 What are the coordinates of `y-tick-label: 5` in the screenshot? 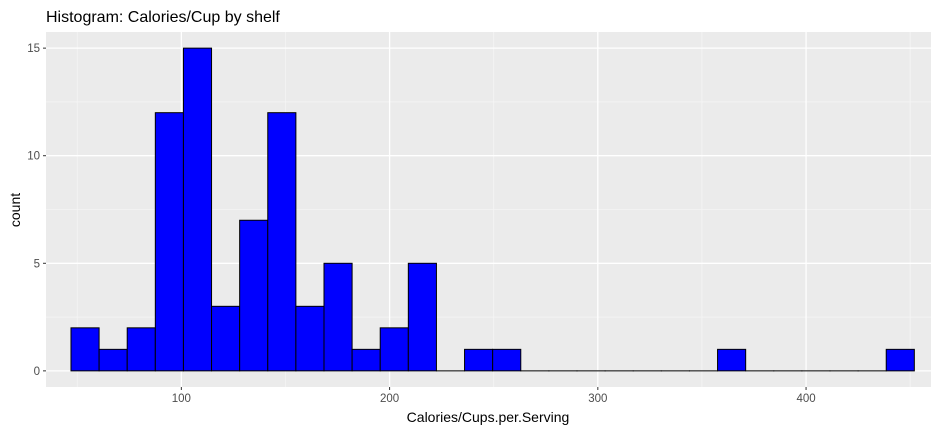 It's located at (37, 264).